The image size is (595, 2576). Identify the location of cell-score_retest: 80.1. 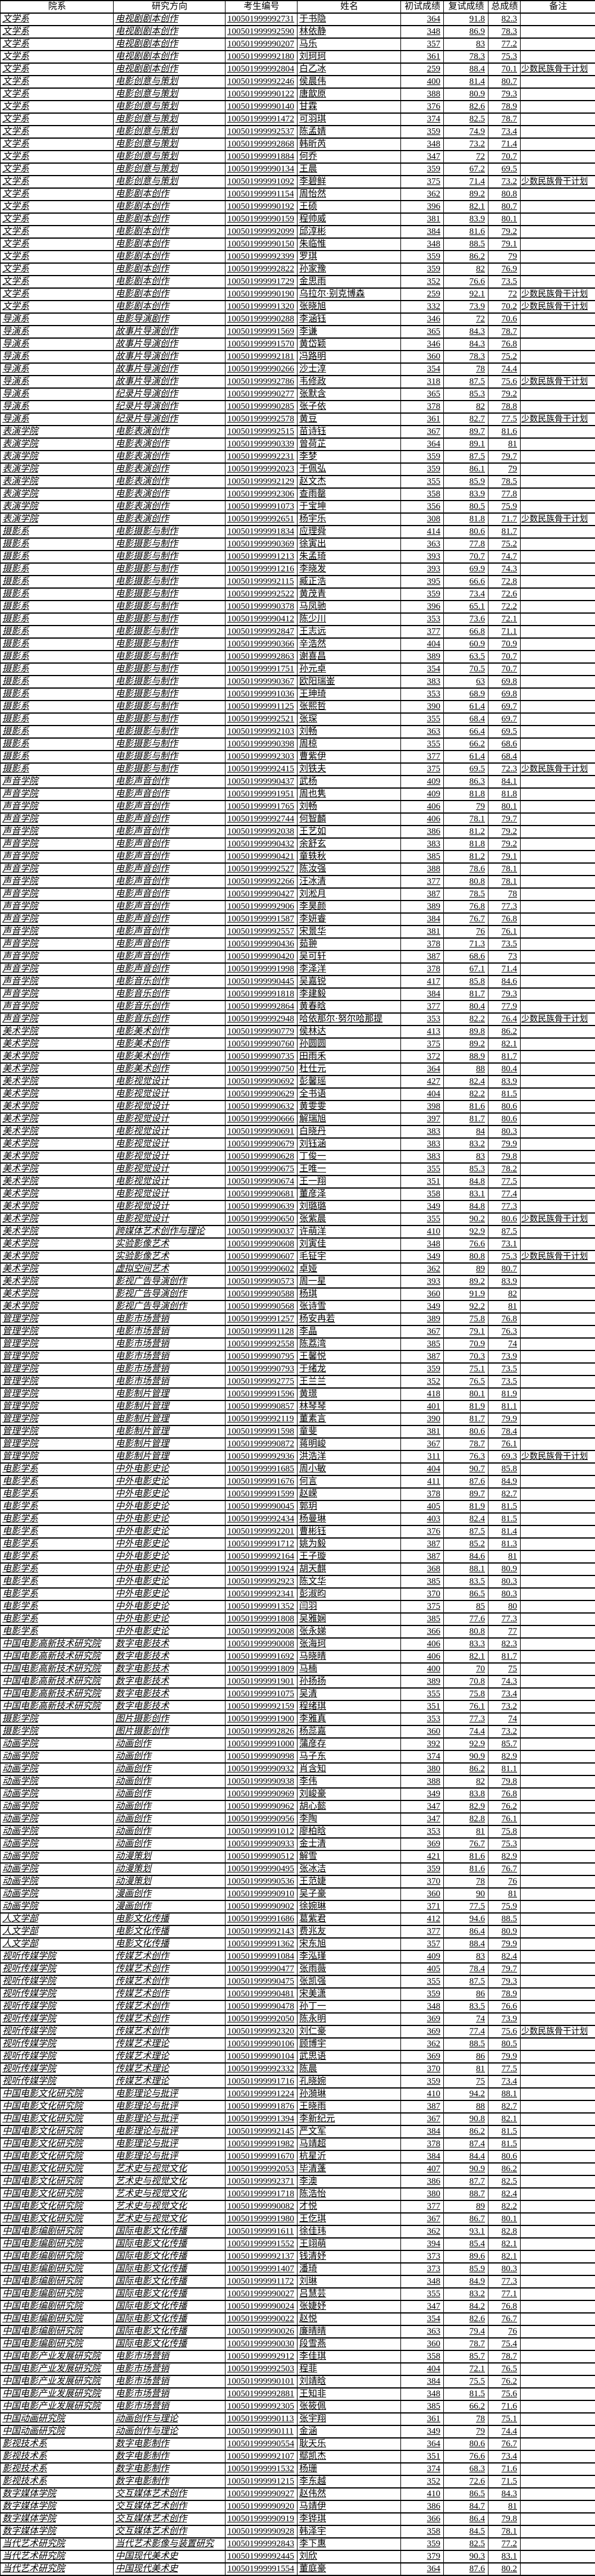
(466, 1394).